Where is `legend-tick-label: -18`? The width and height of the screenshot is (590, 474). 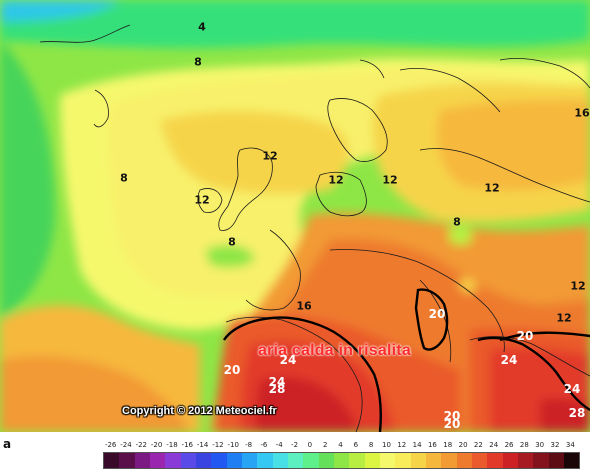
legend-tick-label: -18 is located at coordinates (172, 445).